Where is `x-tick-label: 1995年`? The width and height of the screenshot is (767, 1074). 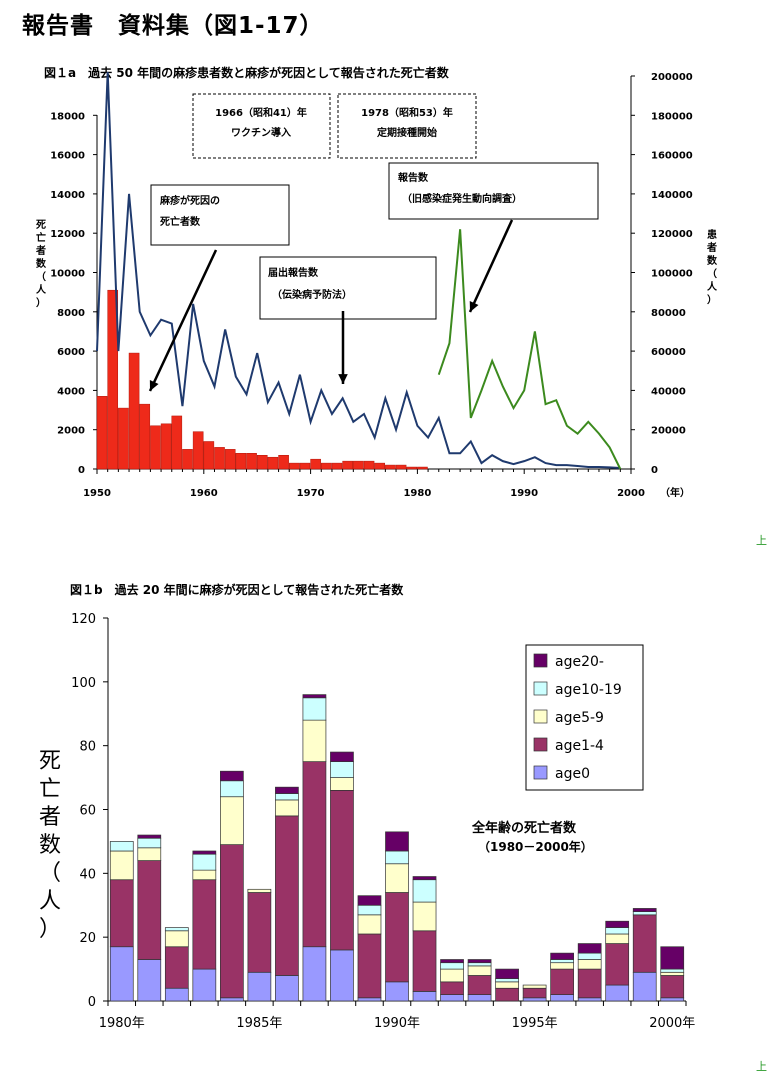 x-tick-label: 1995年 is located at coordinates (535, 1023).